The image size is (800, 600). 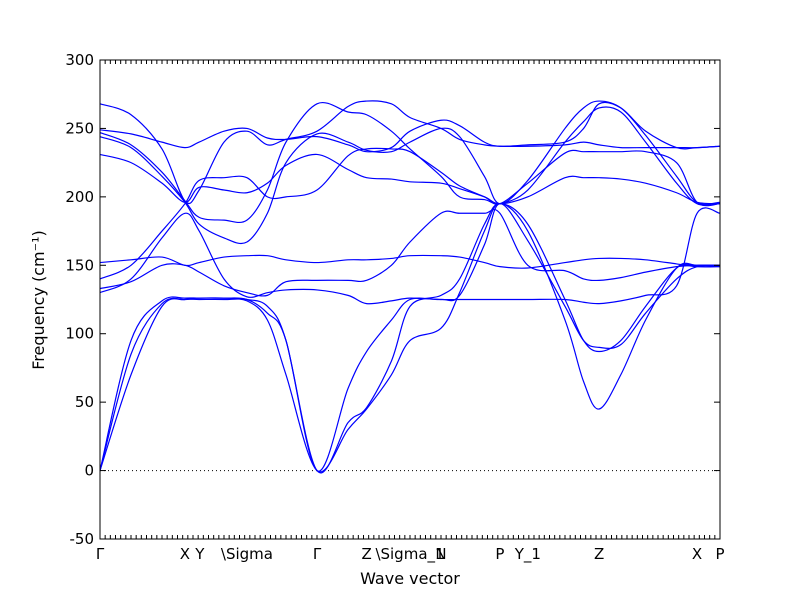 I want to click on x-tick-label: Y_1, so click(x=527, y=554).